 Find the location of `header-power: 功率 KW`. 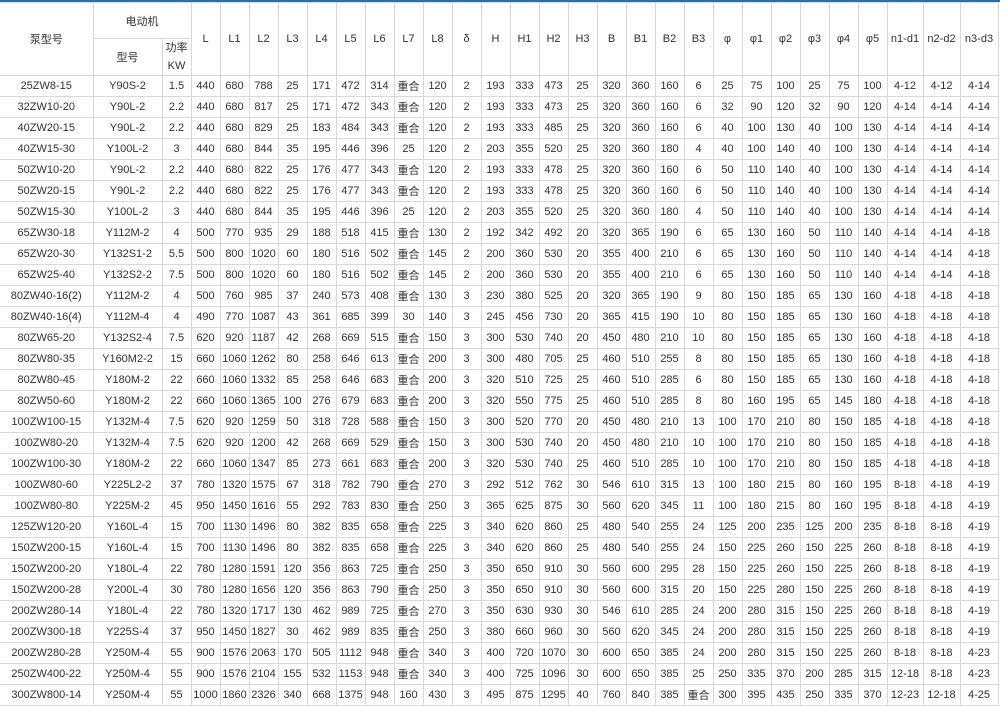

header-power: 功率 KW is located at coordinates (176, 57).